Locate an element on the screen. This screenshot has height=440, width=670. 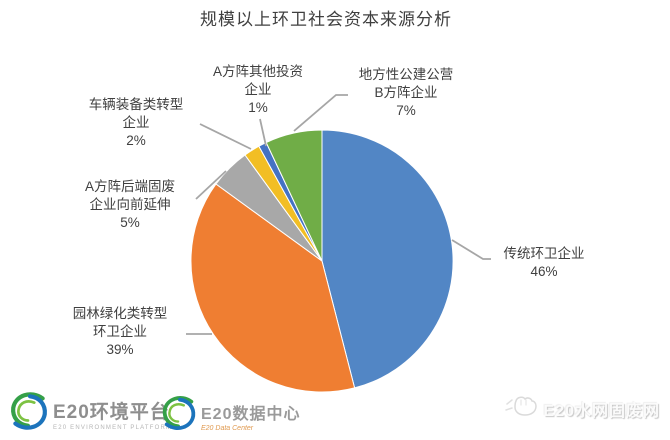
e20-environment-platform-logo: E20环境平台 E20 ENVIRONMENT PLATFORM is located at coordinates (90, 413).